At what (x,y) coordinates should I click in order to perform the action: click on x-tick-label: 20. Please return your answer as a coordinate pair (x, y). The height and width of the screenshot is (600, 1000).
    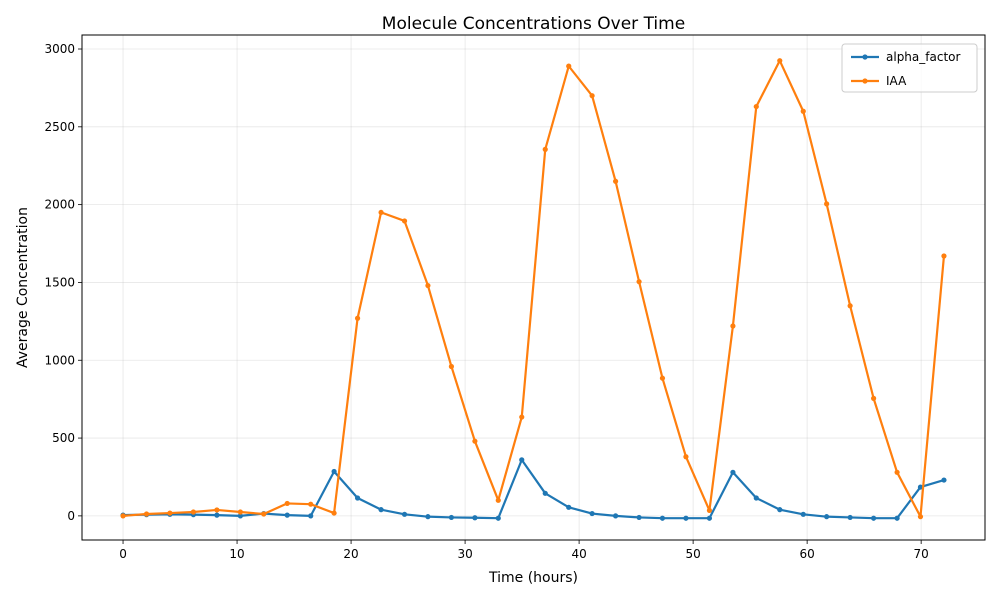
    Looking at the image, I should click on (350, 554).